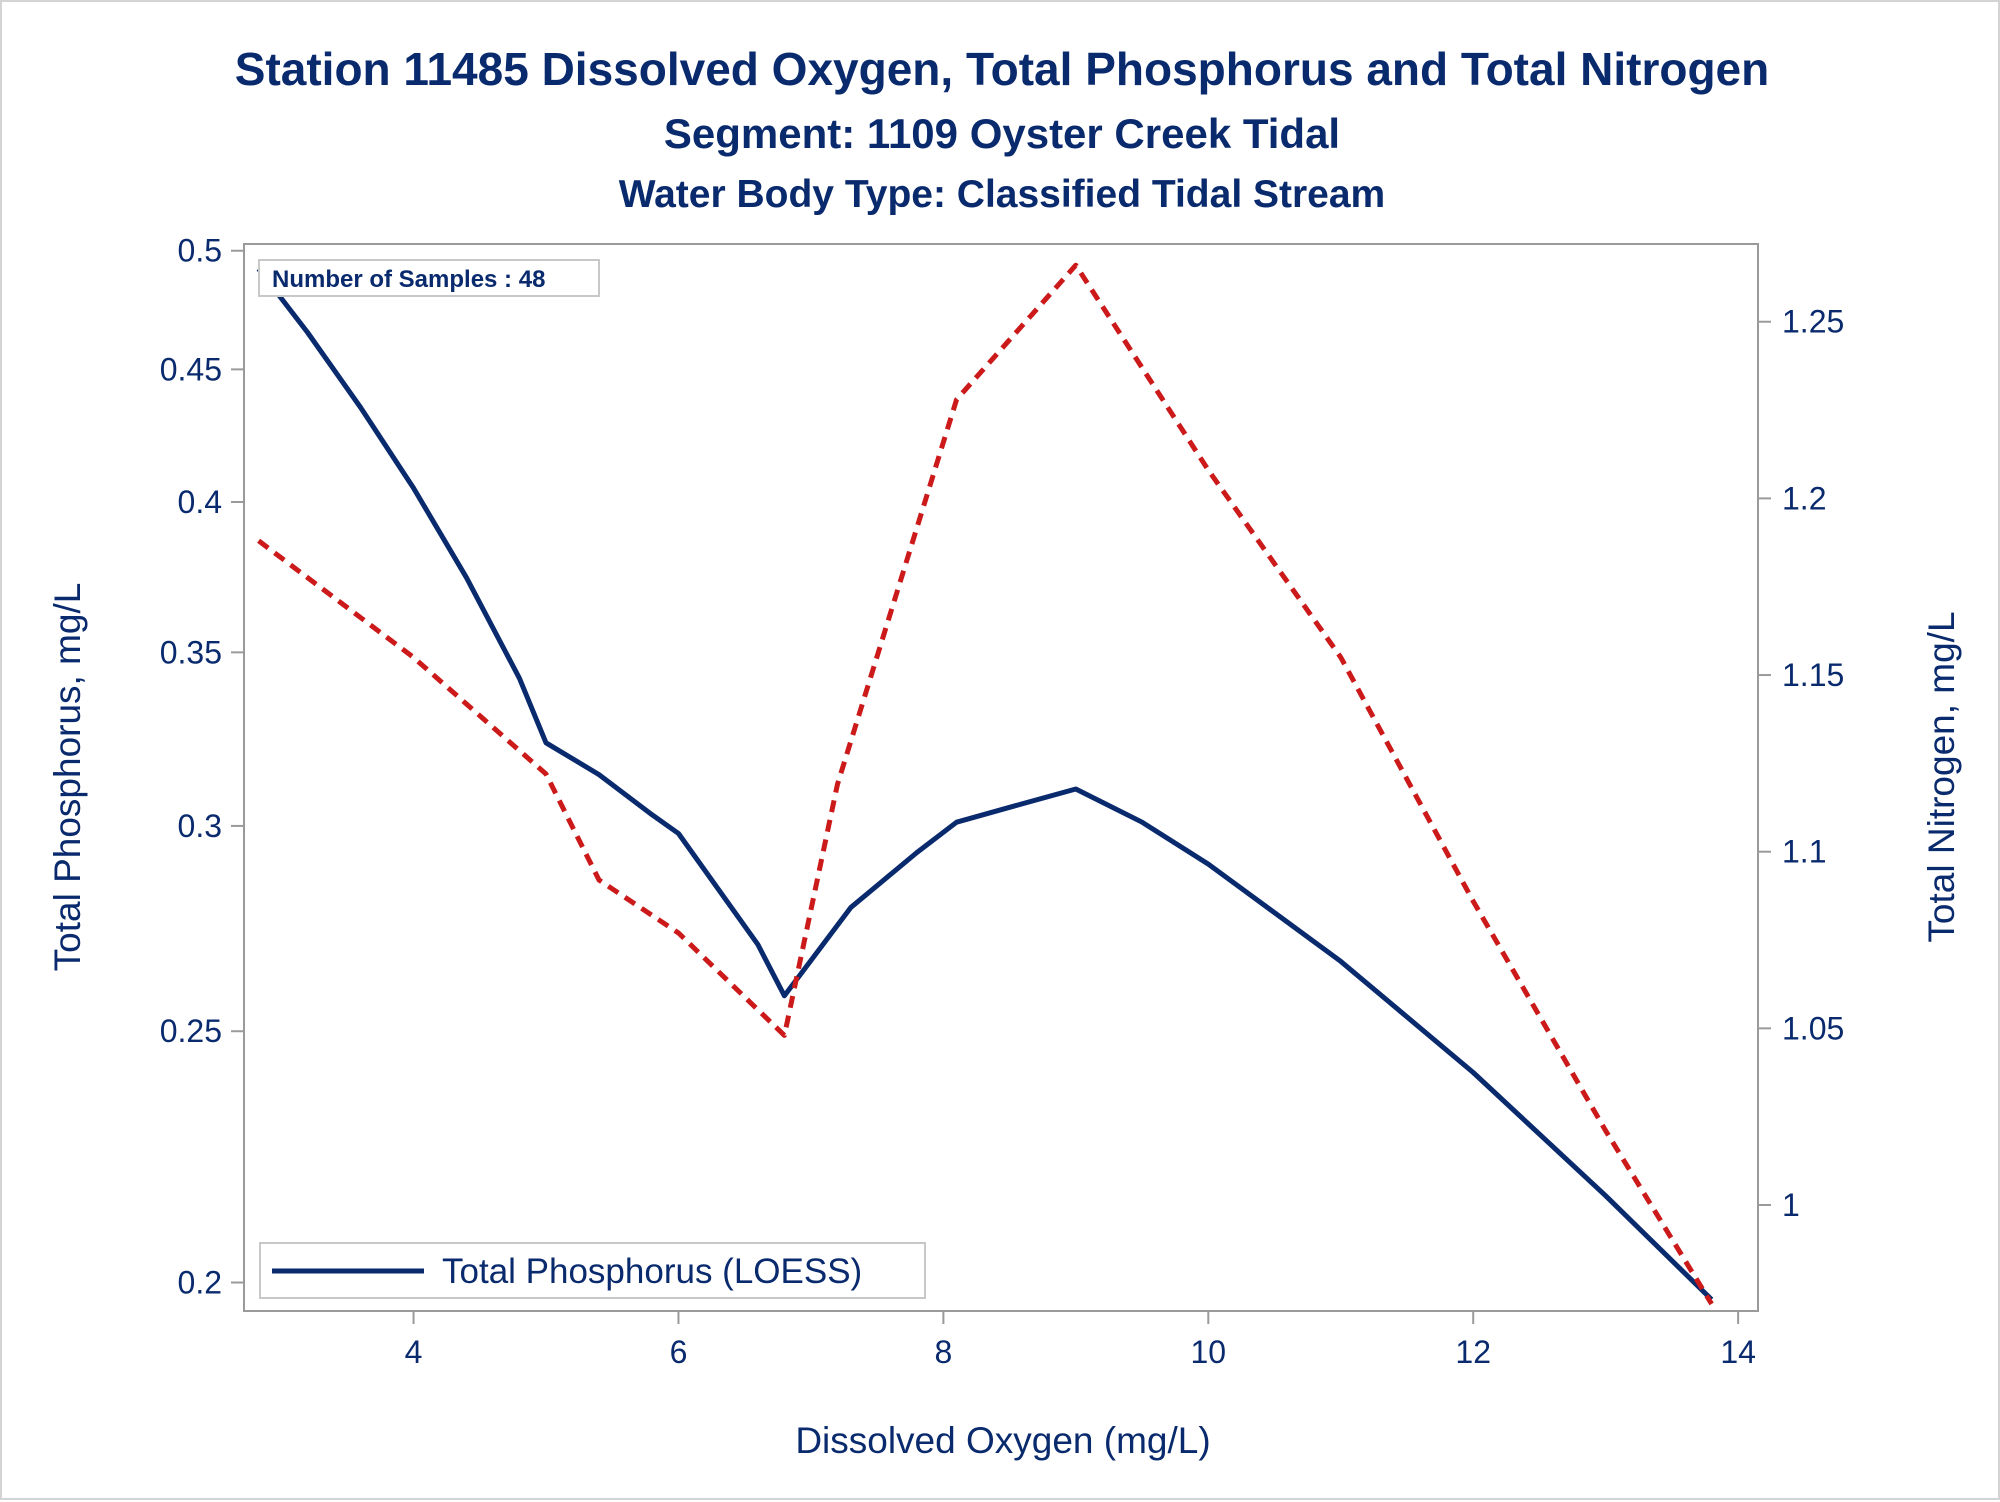 This screenshot has width=2000, height=1502. Describe the element at coordinates (200, 1282) in the screenshot. I see `y-left-tick-label-0.2: 0.2` at that location.